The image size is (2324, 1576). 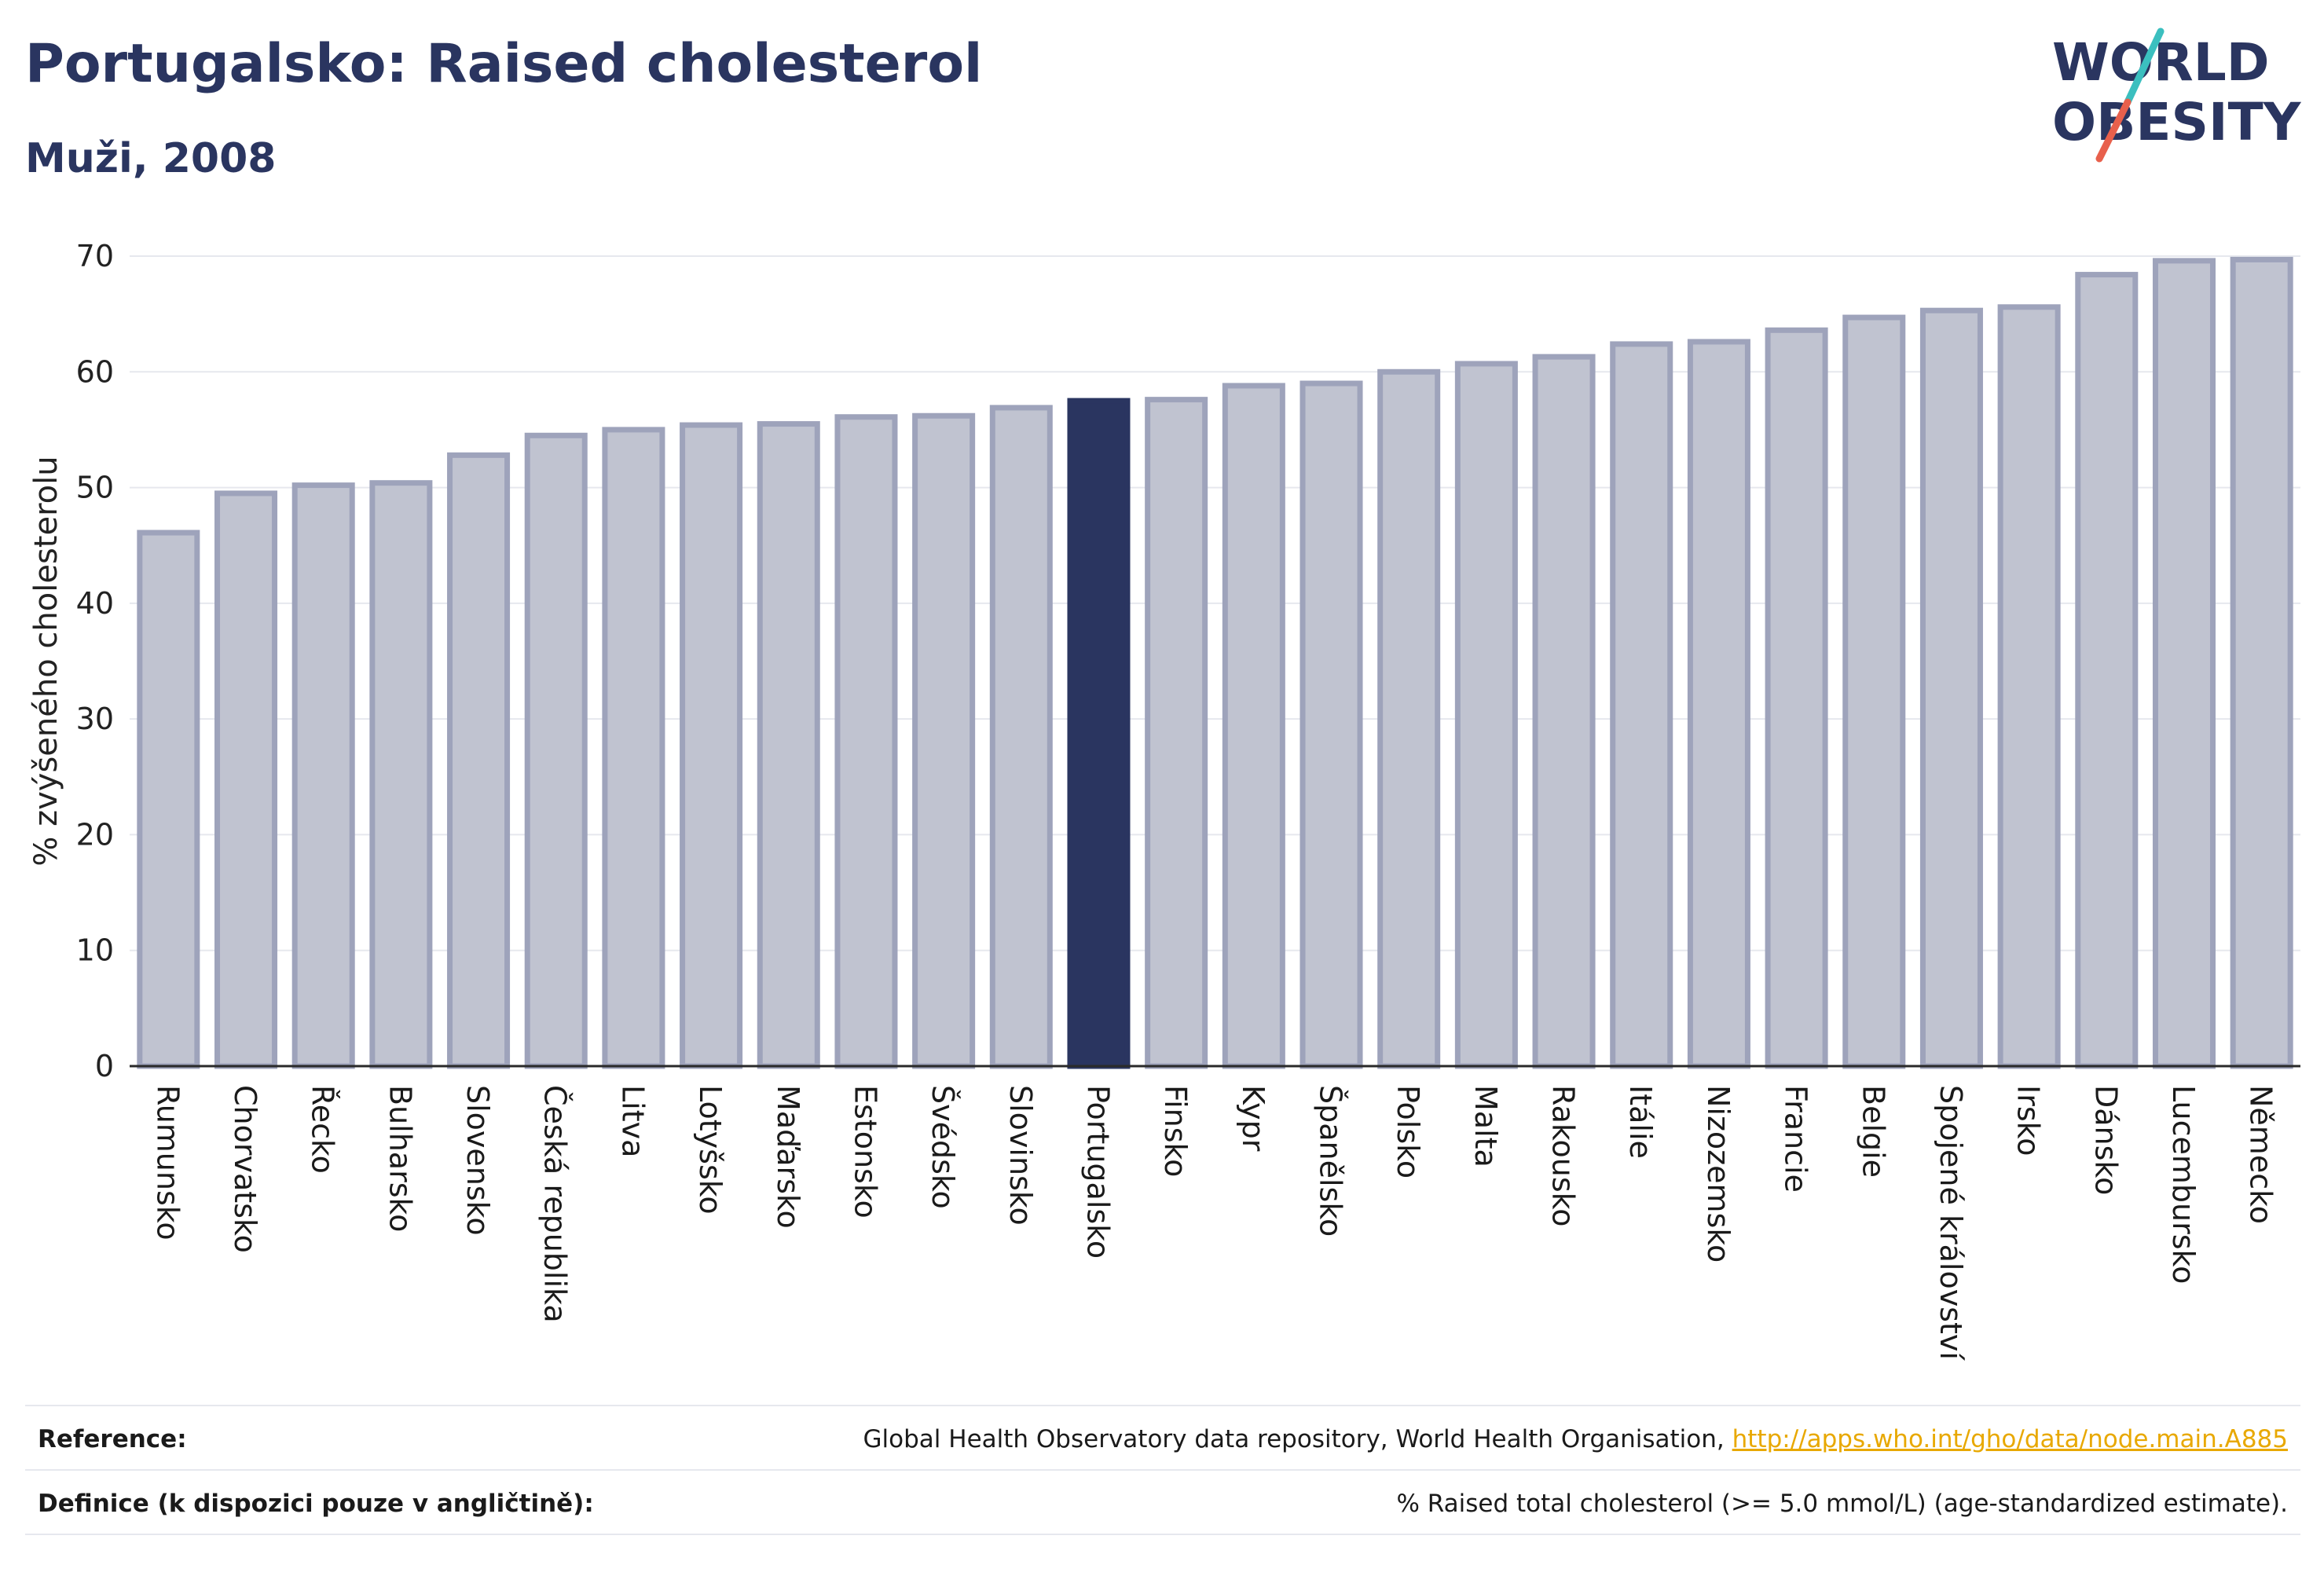 What do you see at coordinates (95, 719) in the screenshot?
I see `y-tick-label: 30` at bounding box center [95, 719].